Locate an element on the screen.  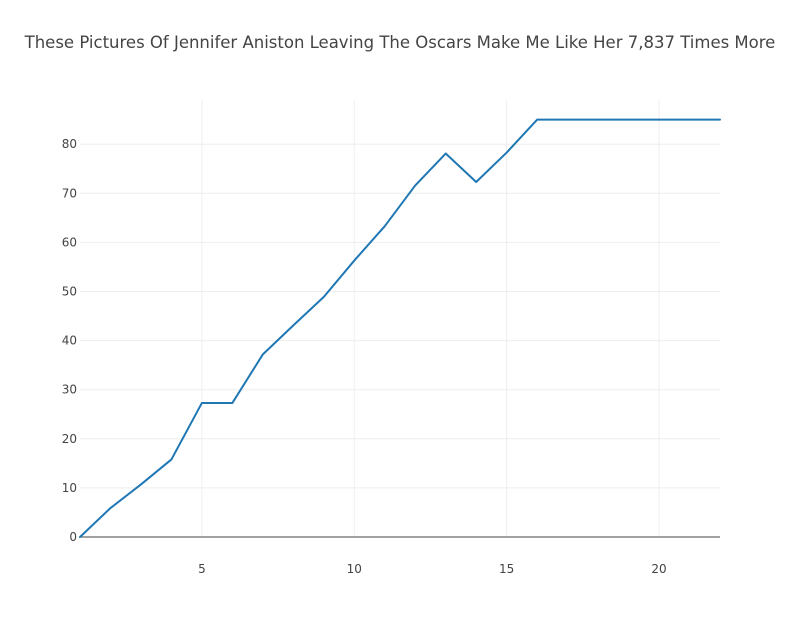
y-tick-label-10: 10 is located at coordinates (69, 488).